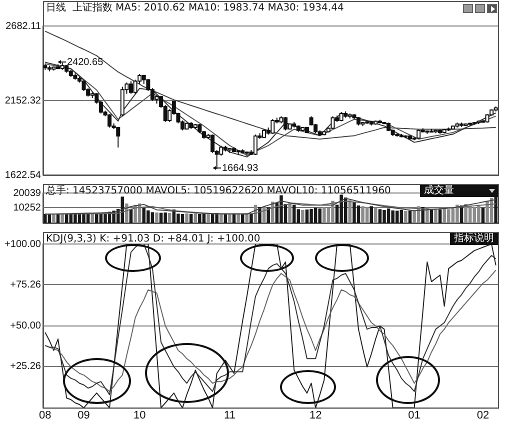 The height and width of the screenshot is (423, 509). I want to click on x-tick-label: 10, so click(139, 415).